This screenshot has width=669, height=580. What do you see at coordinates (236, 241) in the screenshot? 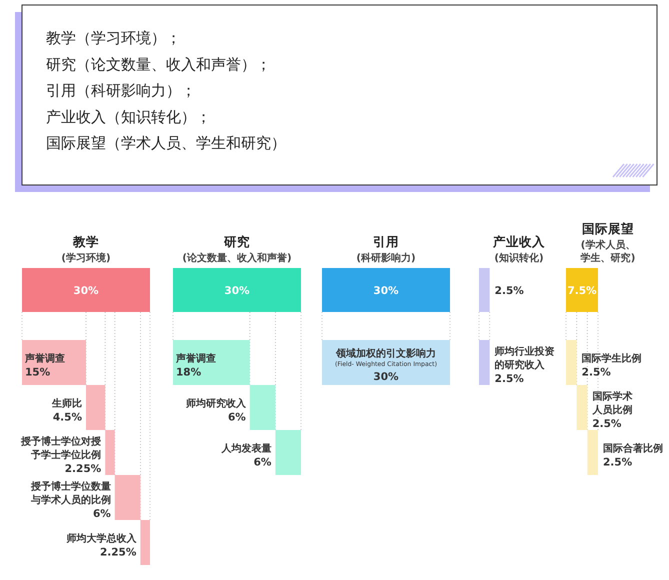
I see `text: 研究` at bounding box center [236, 241].